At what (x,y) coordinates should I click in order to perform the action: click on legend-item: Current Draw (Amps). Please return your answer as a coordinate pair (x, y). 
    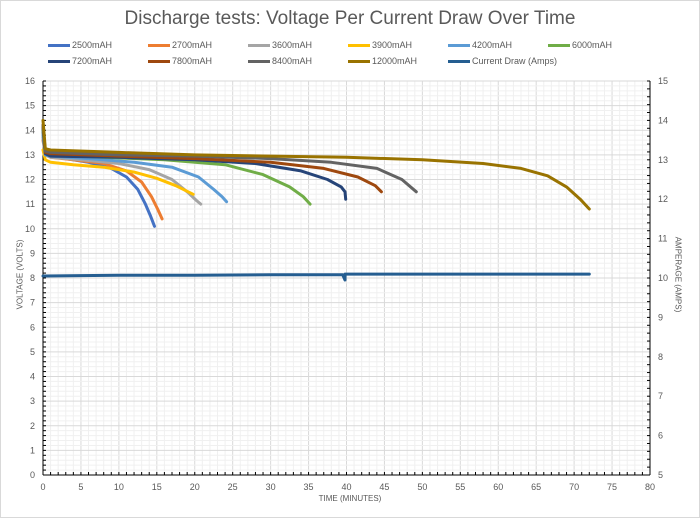
    Looking at the image, I should click on (502, 61).